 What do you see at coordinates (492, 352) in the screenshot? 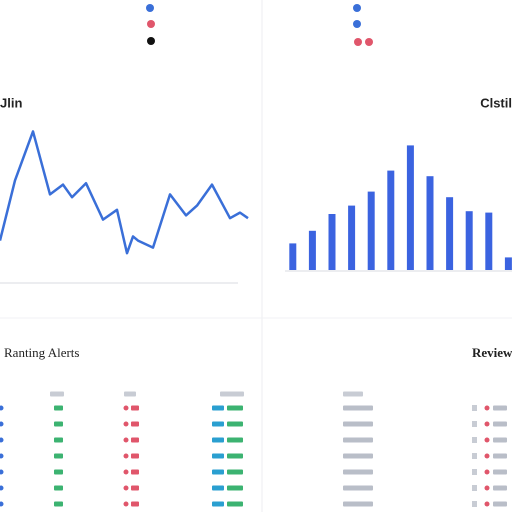
I see `section-title: Reviewu` at bounding box center [492, 352].